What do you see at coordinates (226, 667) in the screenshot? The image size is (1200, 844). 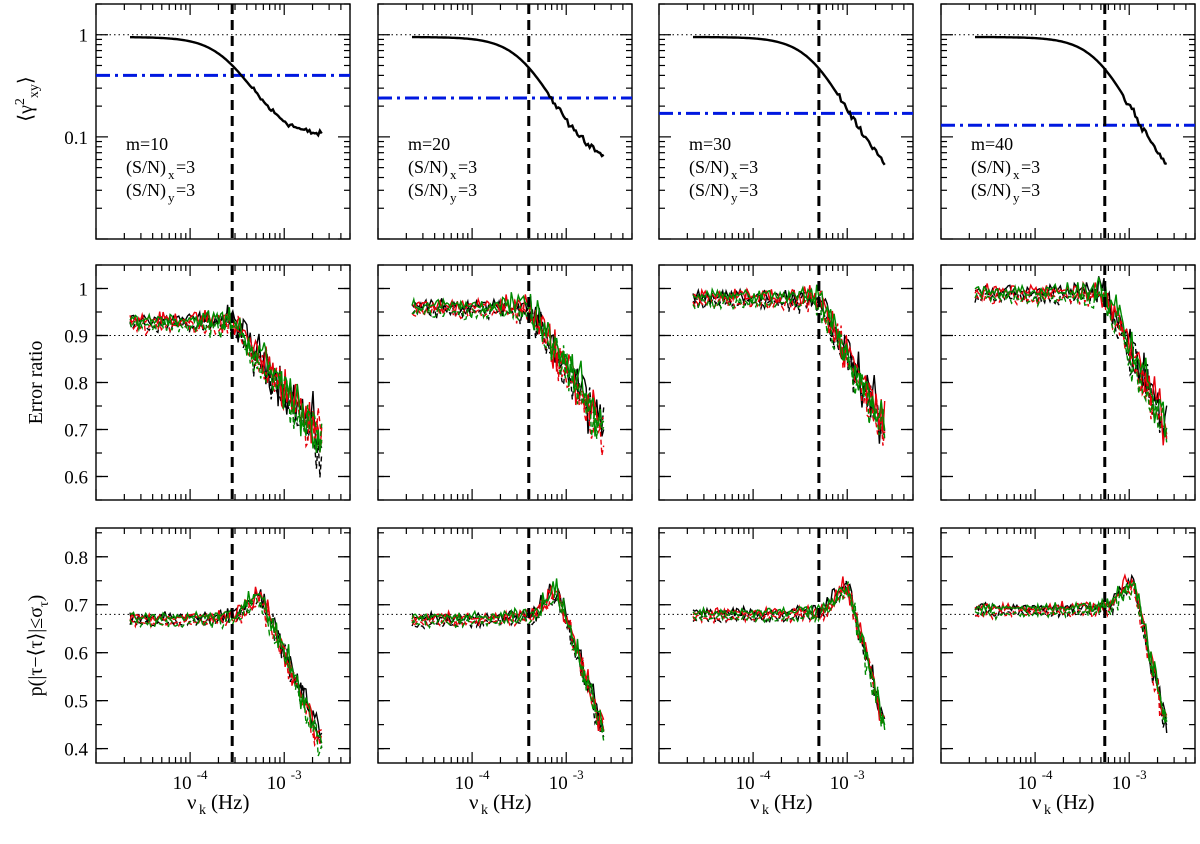 I see `probability-green-solid-series` at bounding box center [226, 667].